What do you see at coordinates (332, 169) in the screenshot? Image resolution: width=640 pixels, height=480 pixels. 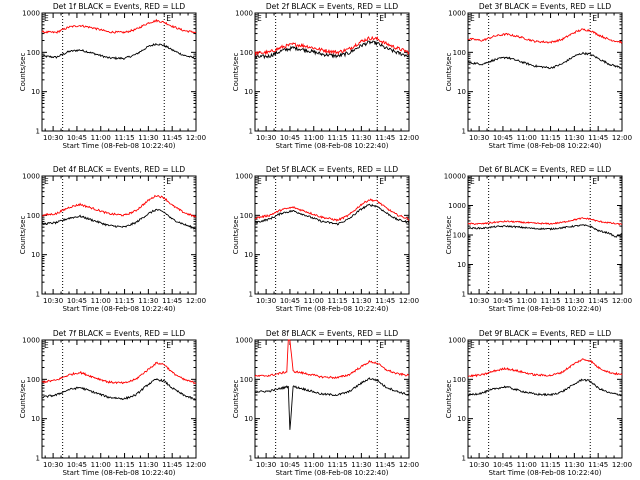 I see `chart-title: Det 5f BLACK = Events, RED = LLD` at bounding box center [332, 169].